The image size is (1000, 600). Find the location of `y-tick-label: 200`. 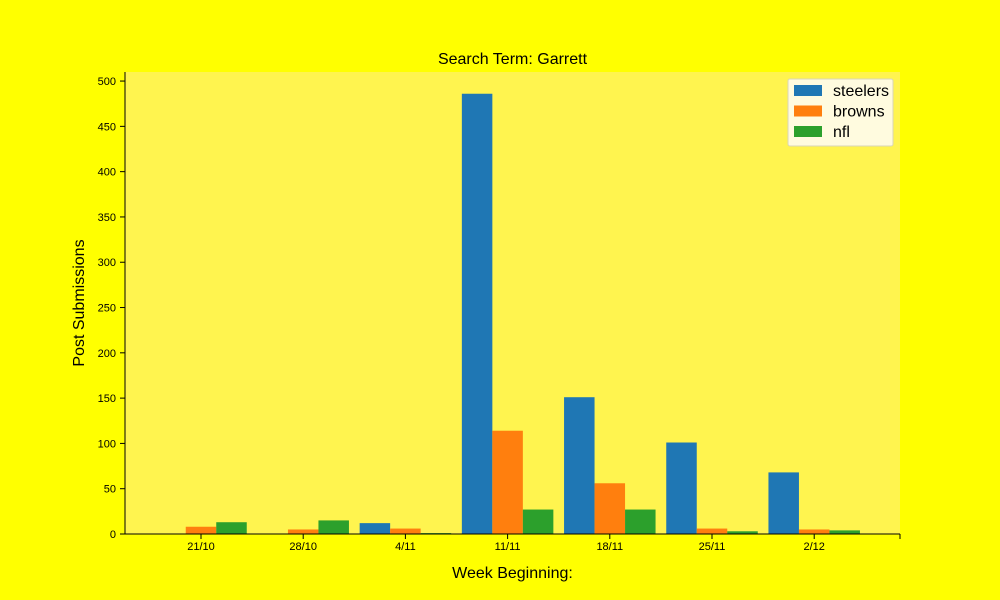

y-tick-label: 200 is located at coordinates (107, 354).